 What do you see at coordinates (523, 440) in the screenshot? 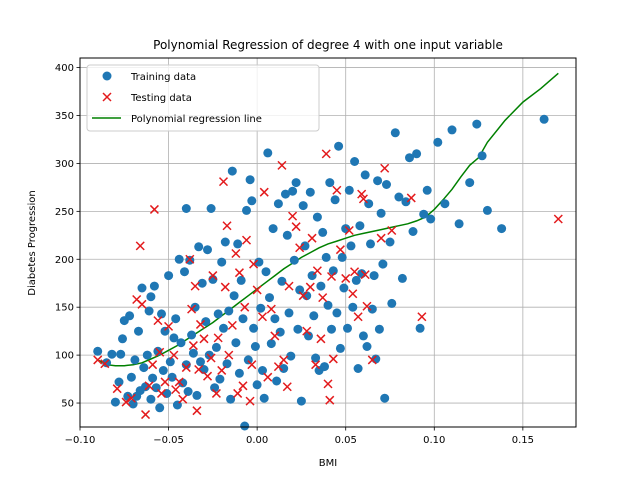
I see `x-tick-label: 0.15` at bounding box center [523, 440].